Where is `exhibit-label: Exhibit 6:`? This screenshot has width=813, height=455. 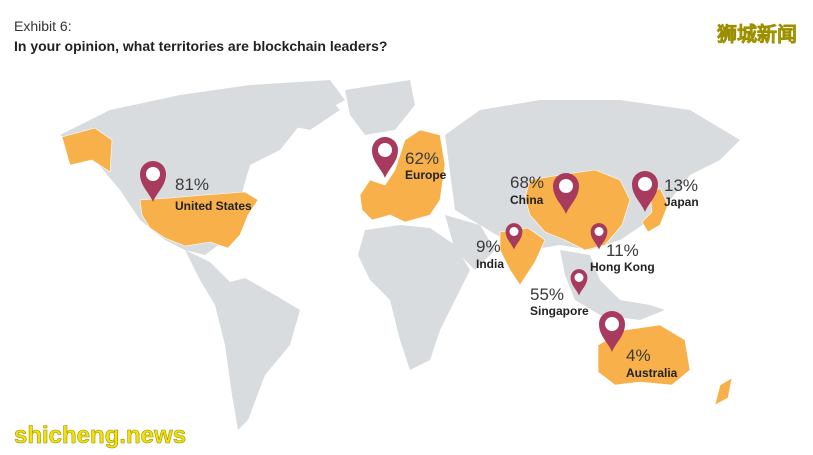 exhibit-label: Exhibit 6: is located at coordinates (43, 26).